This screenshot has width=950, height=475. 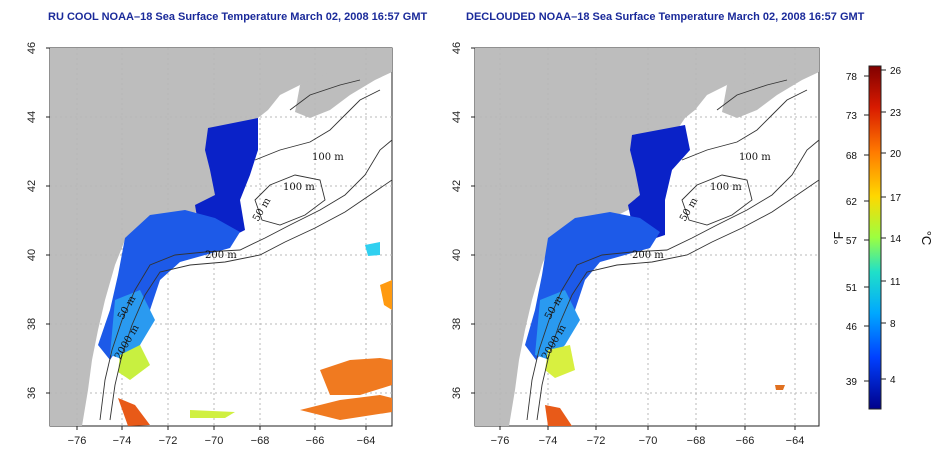 What do you see at coordinates (32, 117) in the screenshot?
I see `lat-tick-left-44: 44` at bounding box center [32, 117].